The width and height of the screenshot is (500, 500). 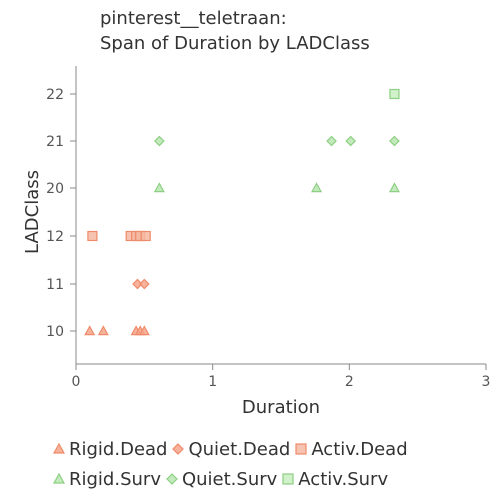 What do you see at coordinates (229, 479) in the screenshot?
I see `legend-label: Quiet.Surv` at bounding box center [229, 479].